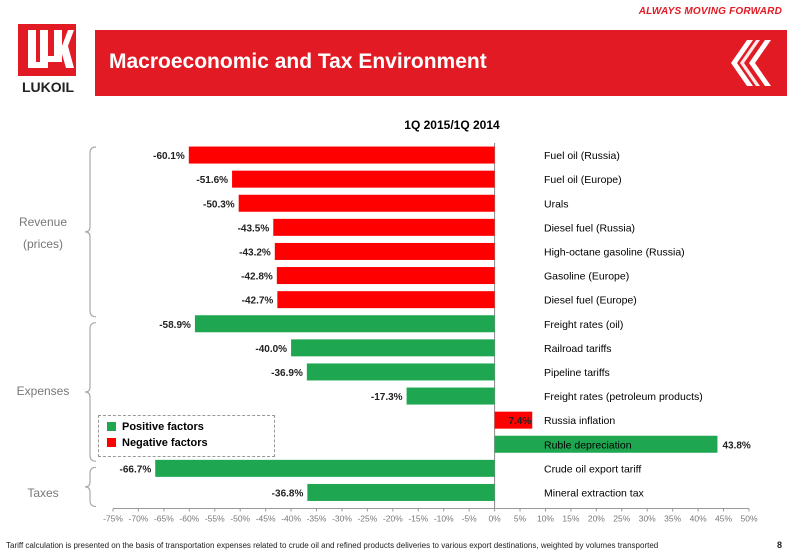 This screenshot has height=554, width=800. I want to click on x-tick-label: -70%, so click(139, 519).